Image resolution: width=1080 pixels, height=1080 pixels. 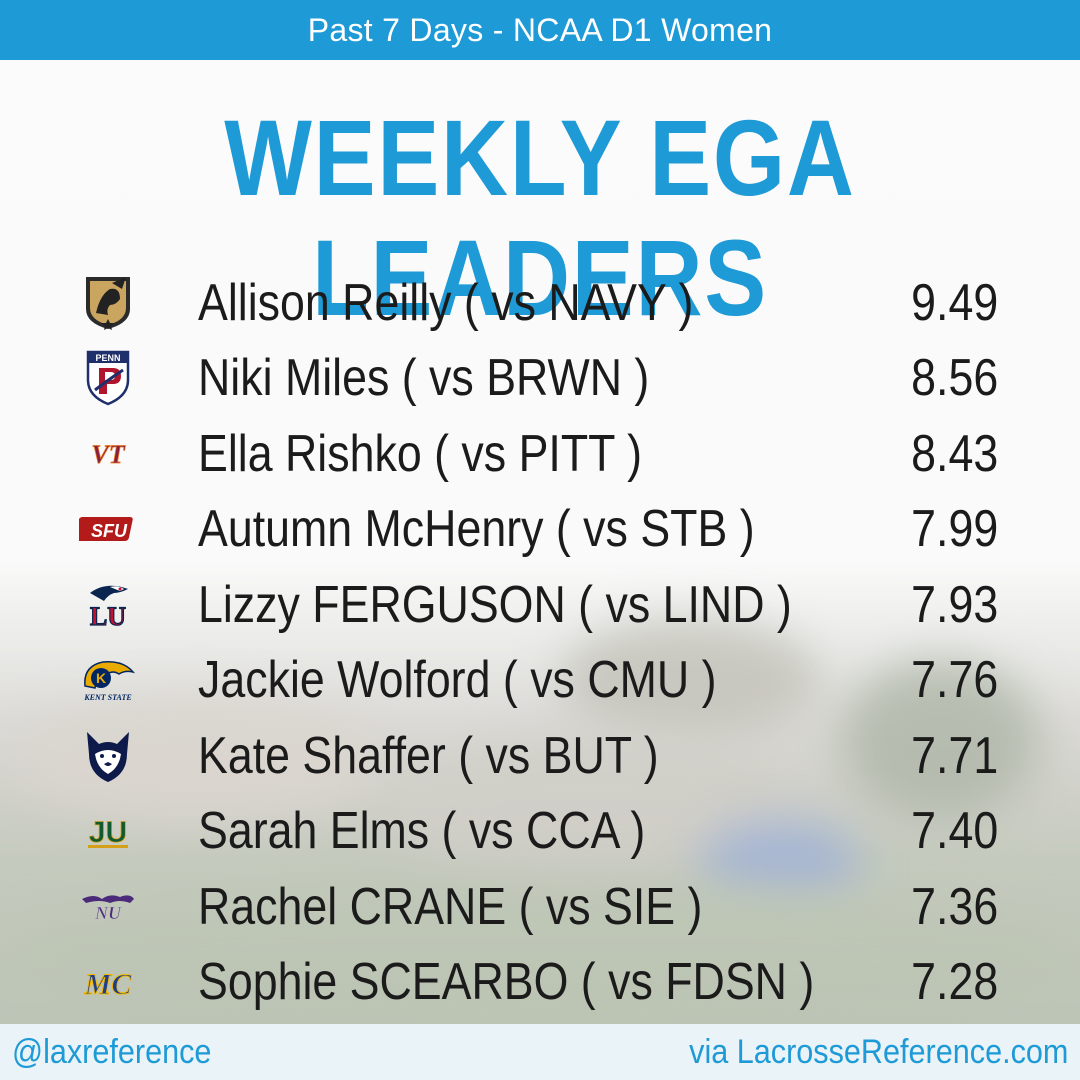 What do you see at coordinates (422, 831) in the screenshot?
I see `player-name: Sarah Elms ( vs CCA )` at bounding box center [422, 831].